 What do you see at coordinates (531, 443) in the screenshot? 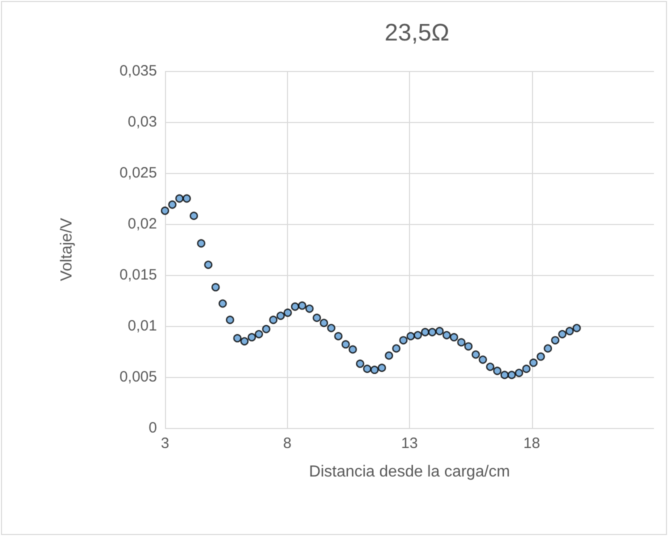
I see `x-tick-label: 18` at bounding box center [531, 443].